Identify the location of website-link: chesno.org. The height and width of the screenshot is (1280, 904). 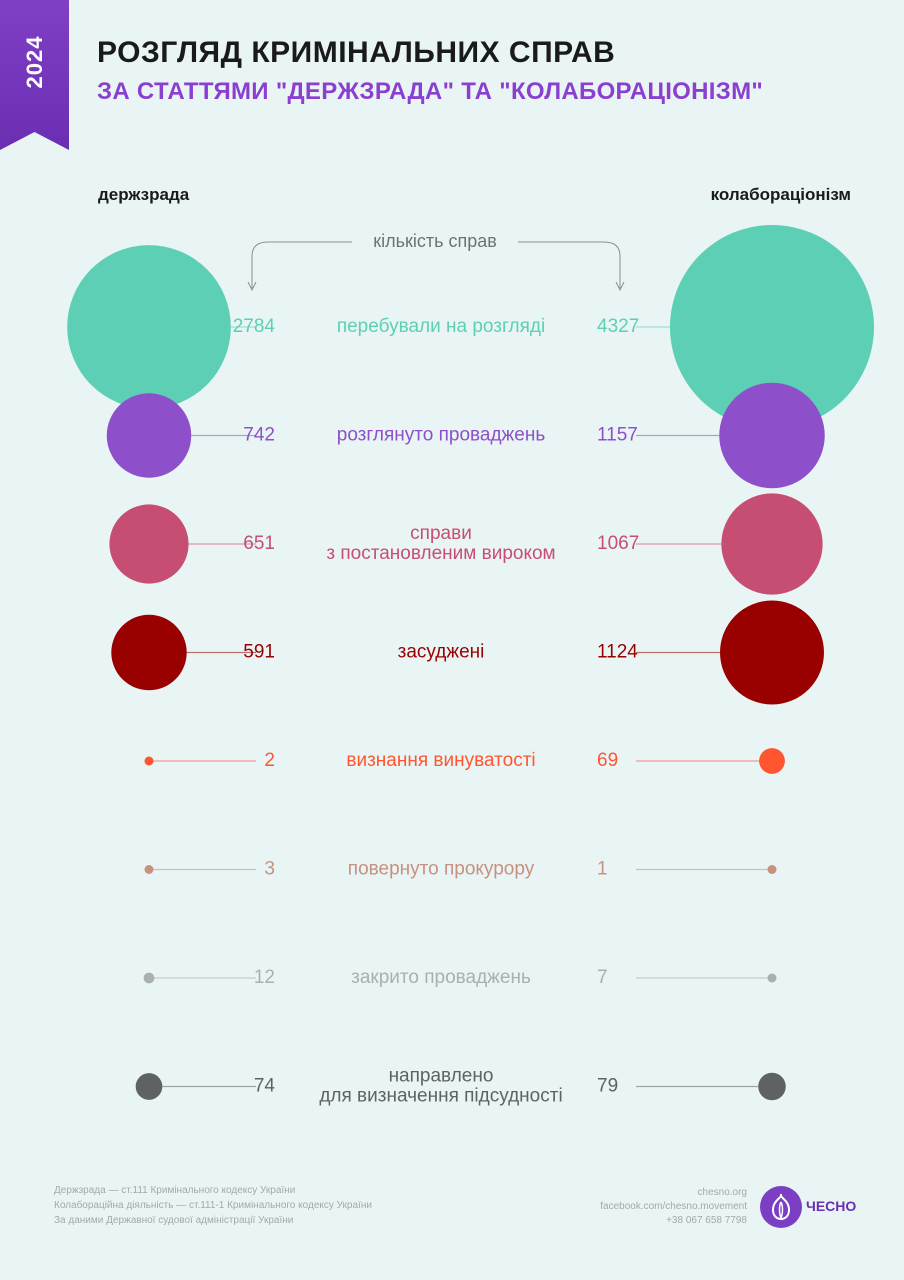
(722, 1192).